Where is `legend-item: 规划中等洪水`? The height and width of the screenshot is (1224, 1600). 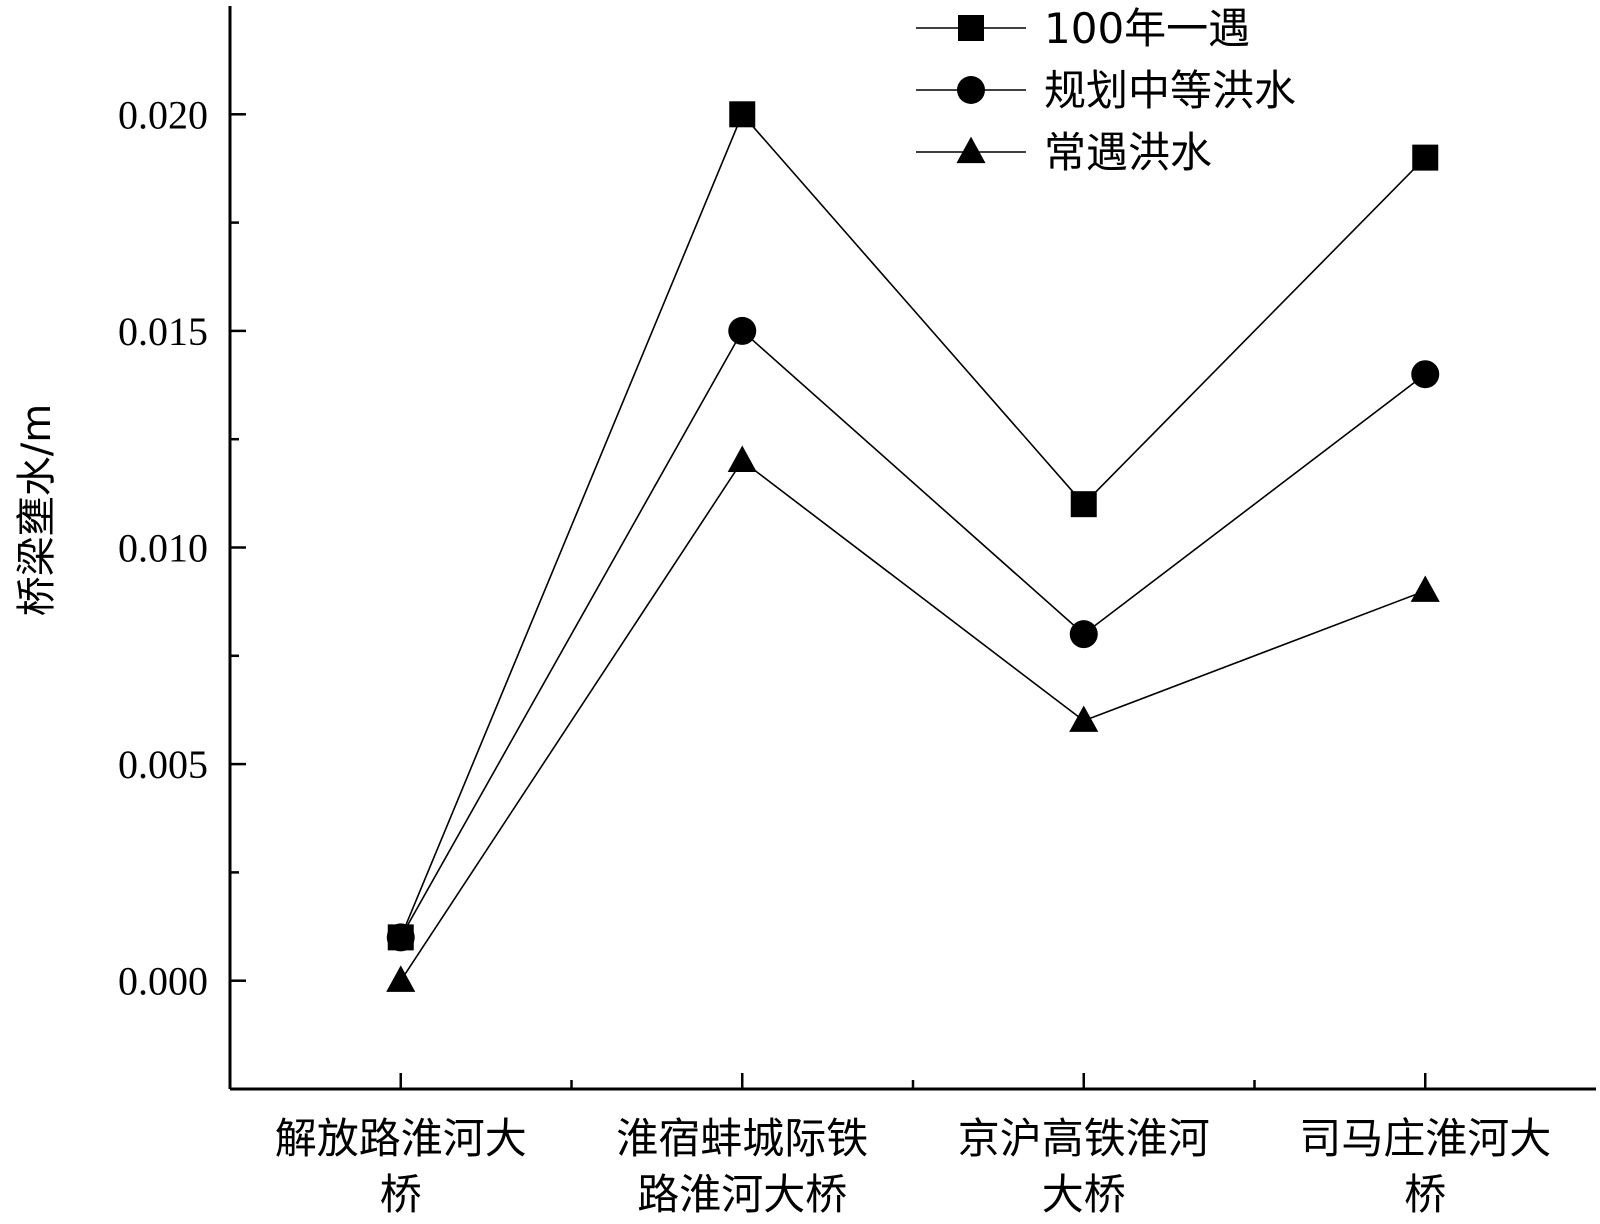 legend-item: 规划中等洪水 is located at coordinates (1106, 90).